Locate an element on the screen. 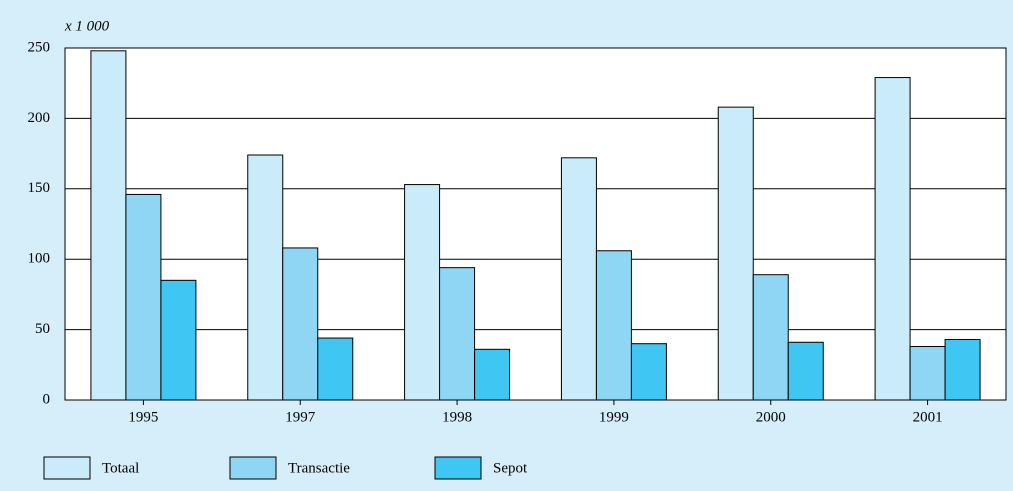  legend-label: Sepot is located at coordinates (510, 468).